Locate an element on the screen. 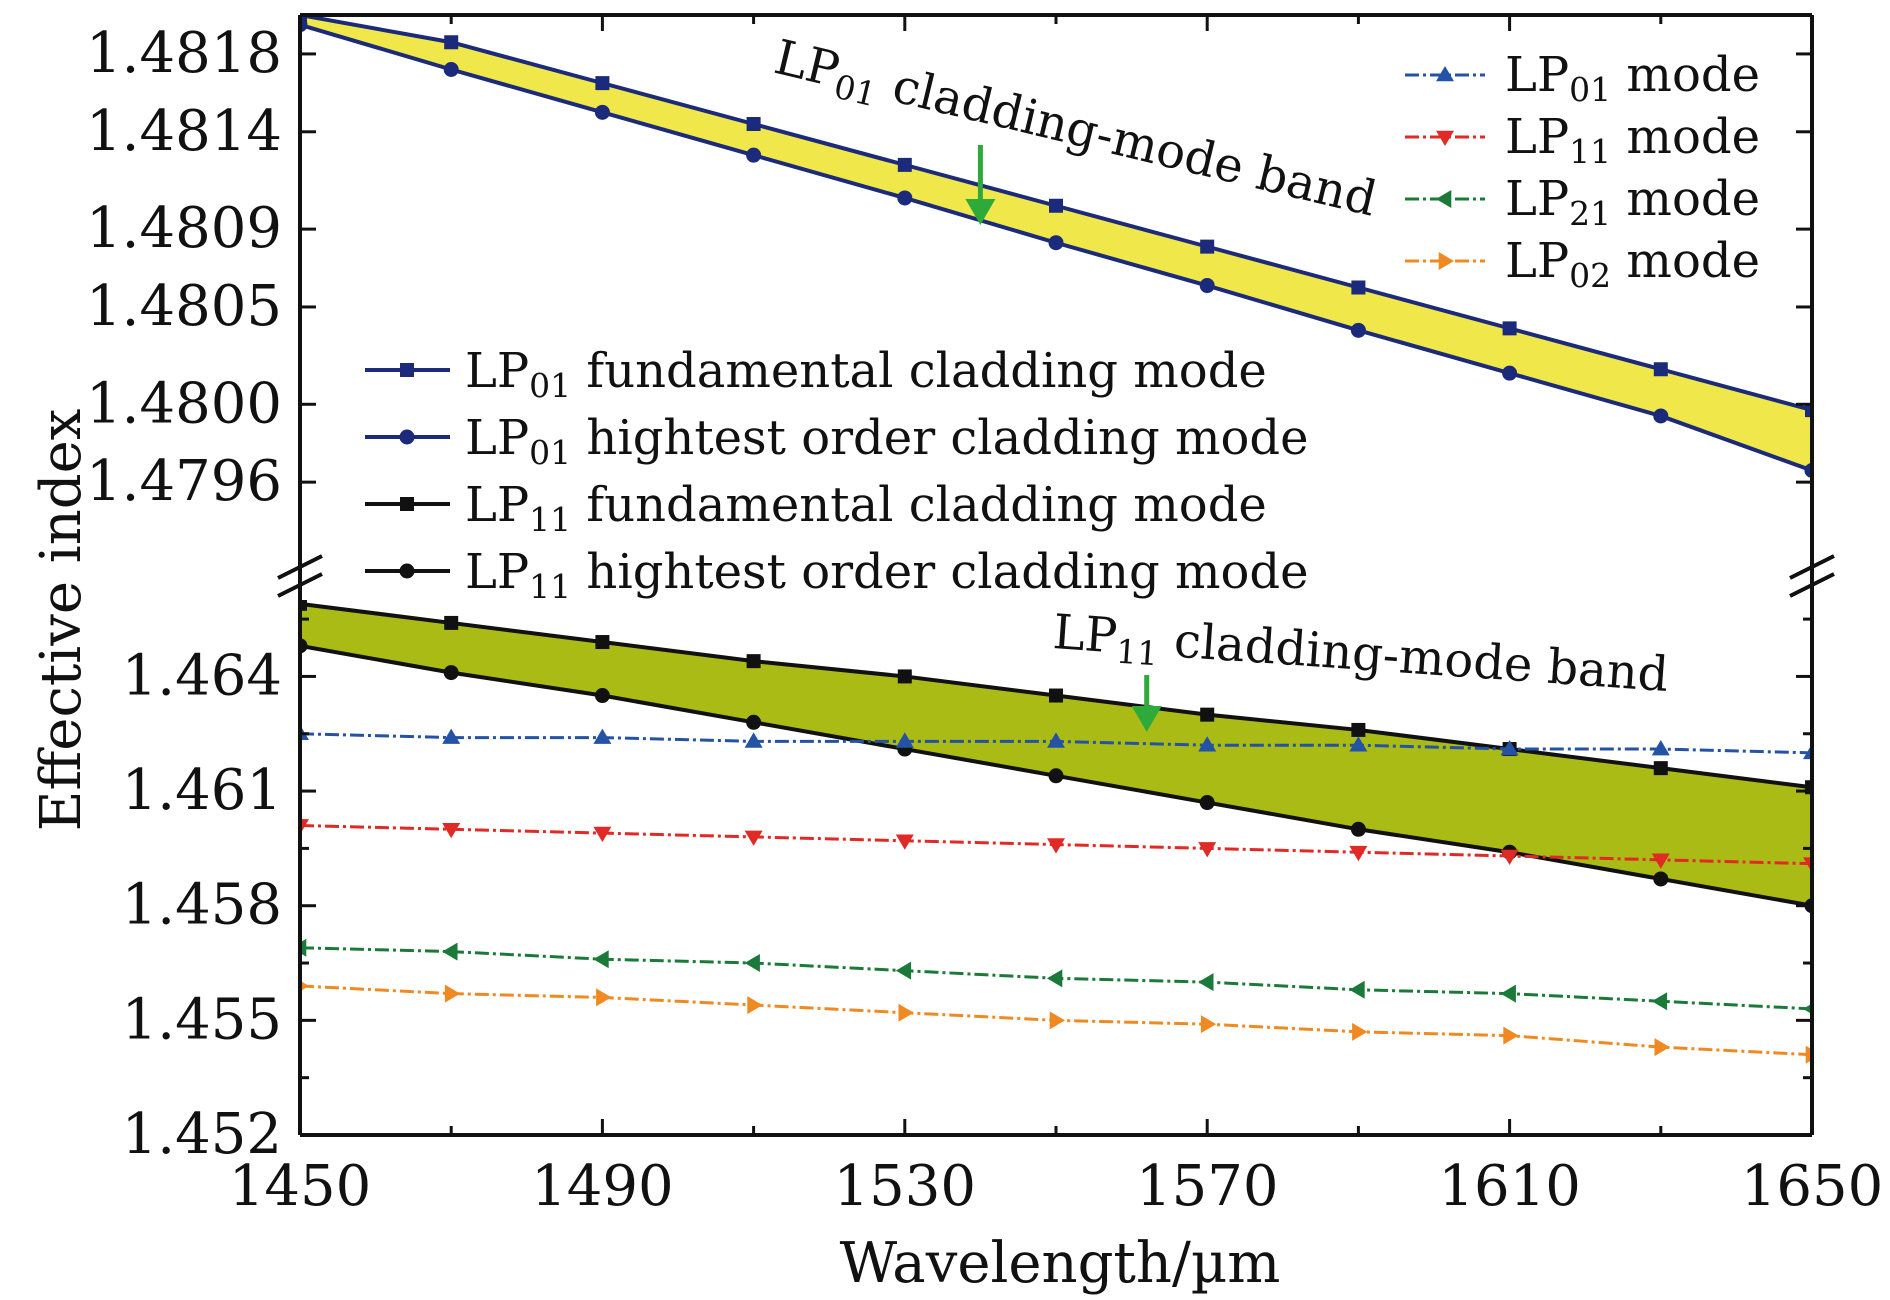  y-upper-tick-label-4: 1.4800 is located at coordinates (184, 403).